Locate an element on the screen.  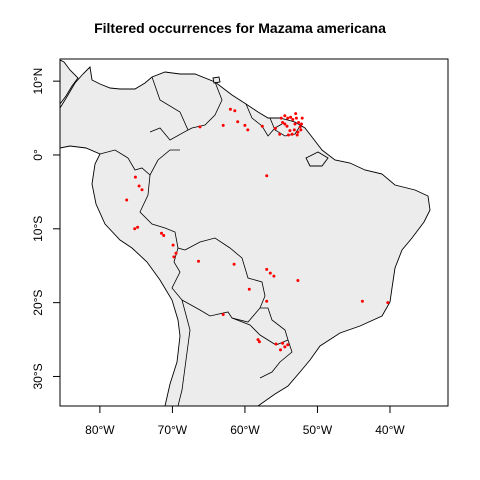
y-tick-label: 20°S is located at coordinates (38, 303).